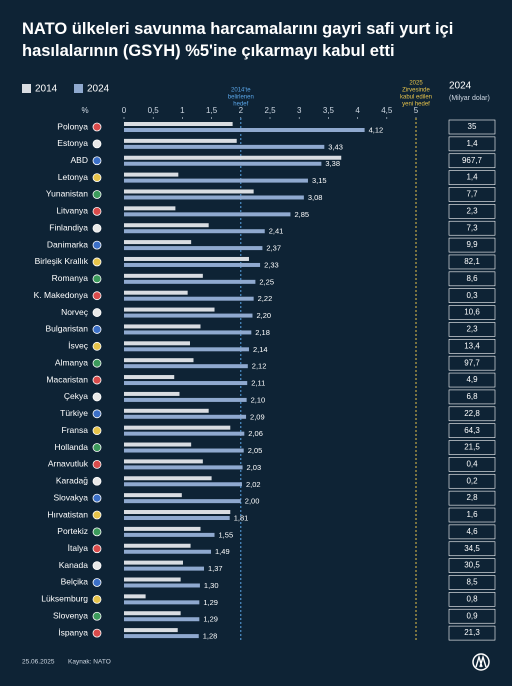 This screenshot has width=512, height=686. Describe the element at coordinates (262, 332) in the screenshot. I see `value-label: 2,18` at that location.